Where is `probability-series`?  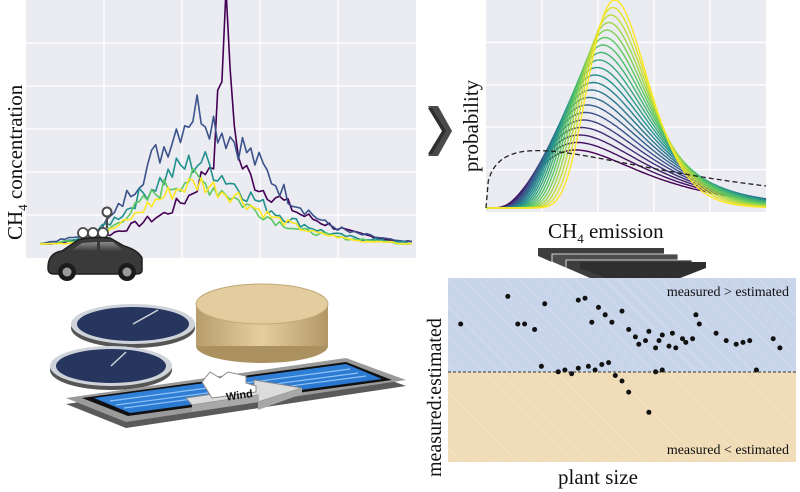
probability-series is located at coordinates (626, 104).